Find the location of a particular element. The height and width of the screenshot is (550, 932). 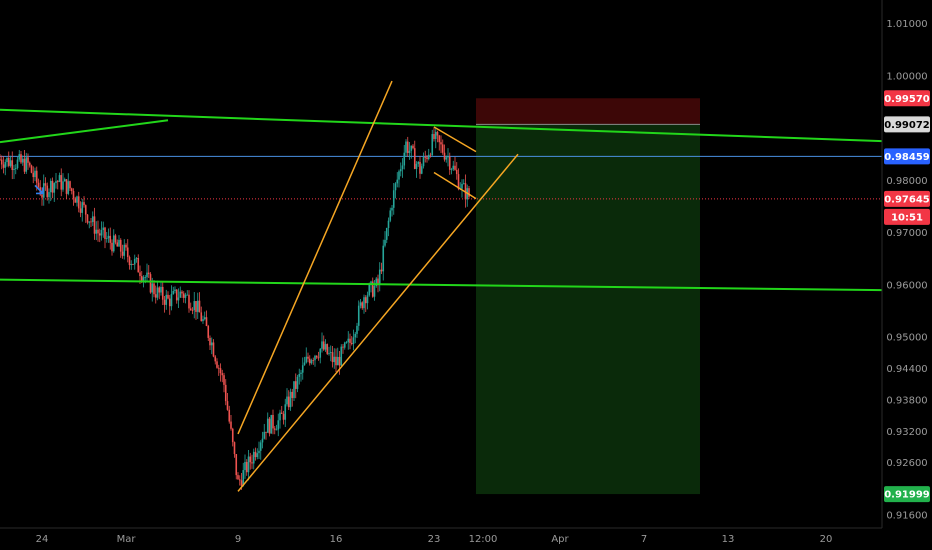

arrow-marker-icon is located at coordinates (39, 189).